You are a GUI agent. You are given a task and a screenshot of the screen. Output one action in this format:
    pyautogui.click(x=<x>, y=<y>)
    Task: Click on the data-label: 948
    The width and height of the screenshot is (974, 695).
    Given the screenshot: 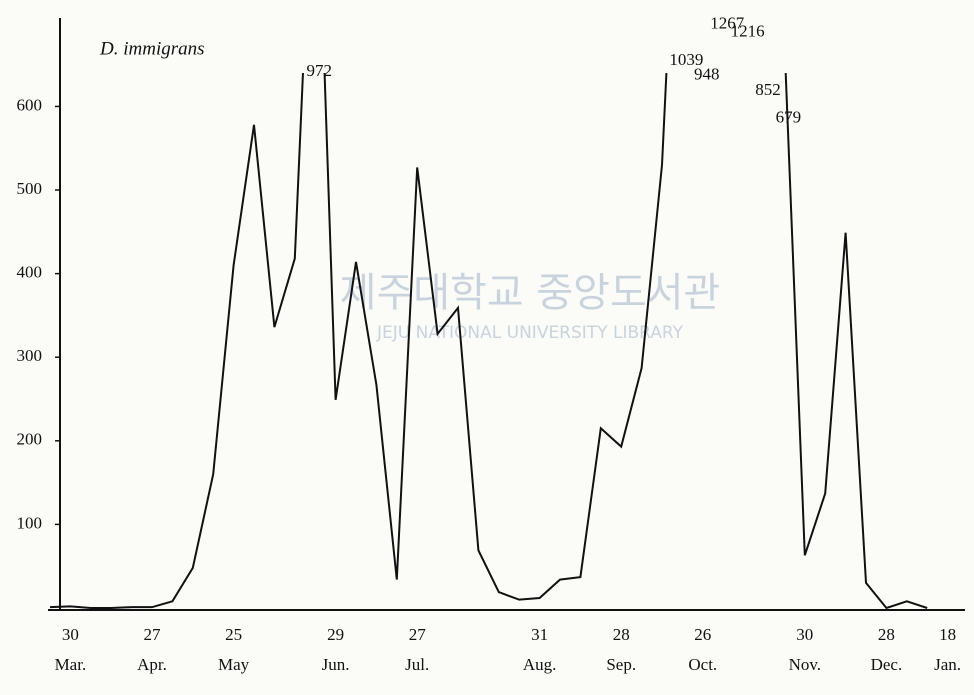 What is the action you would take?
    pyautogui.click(x=707, y=74)
    